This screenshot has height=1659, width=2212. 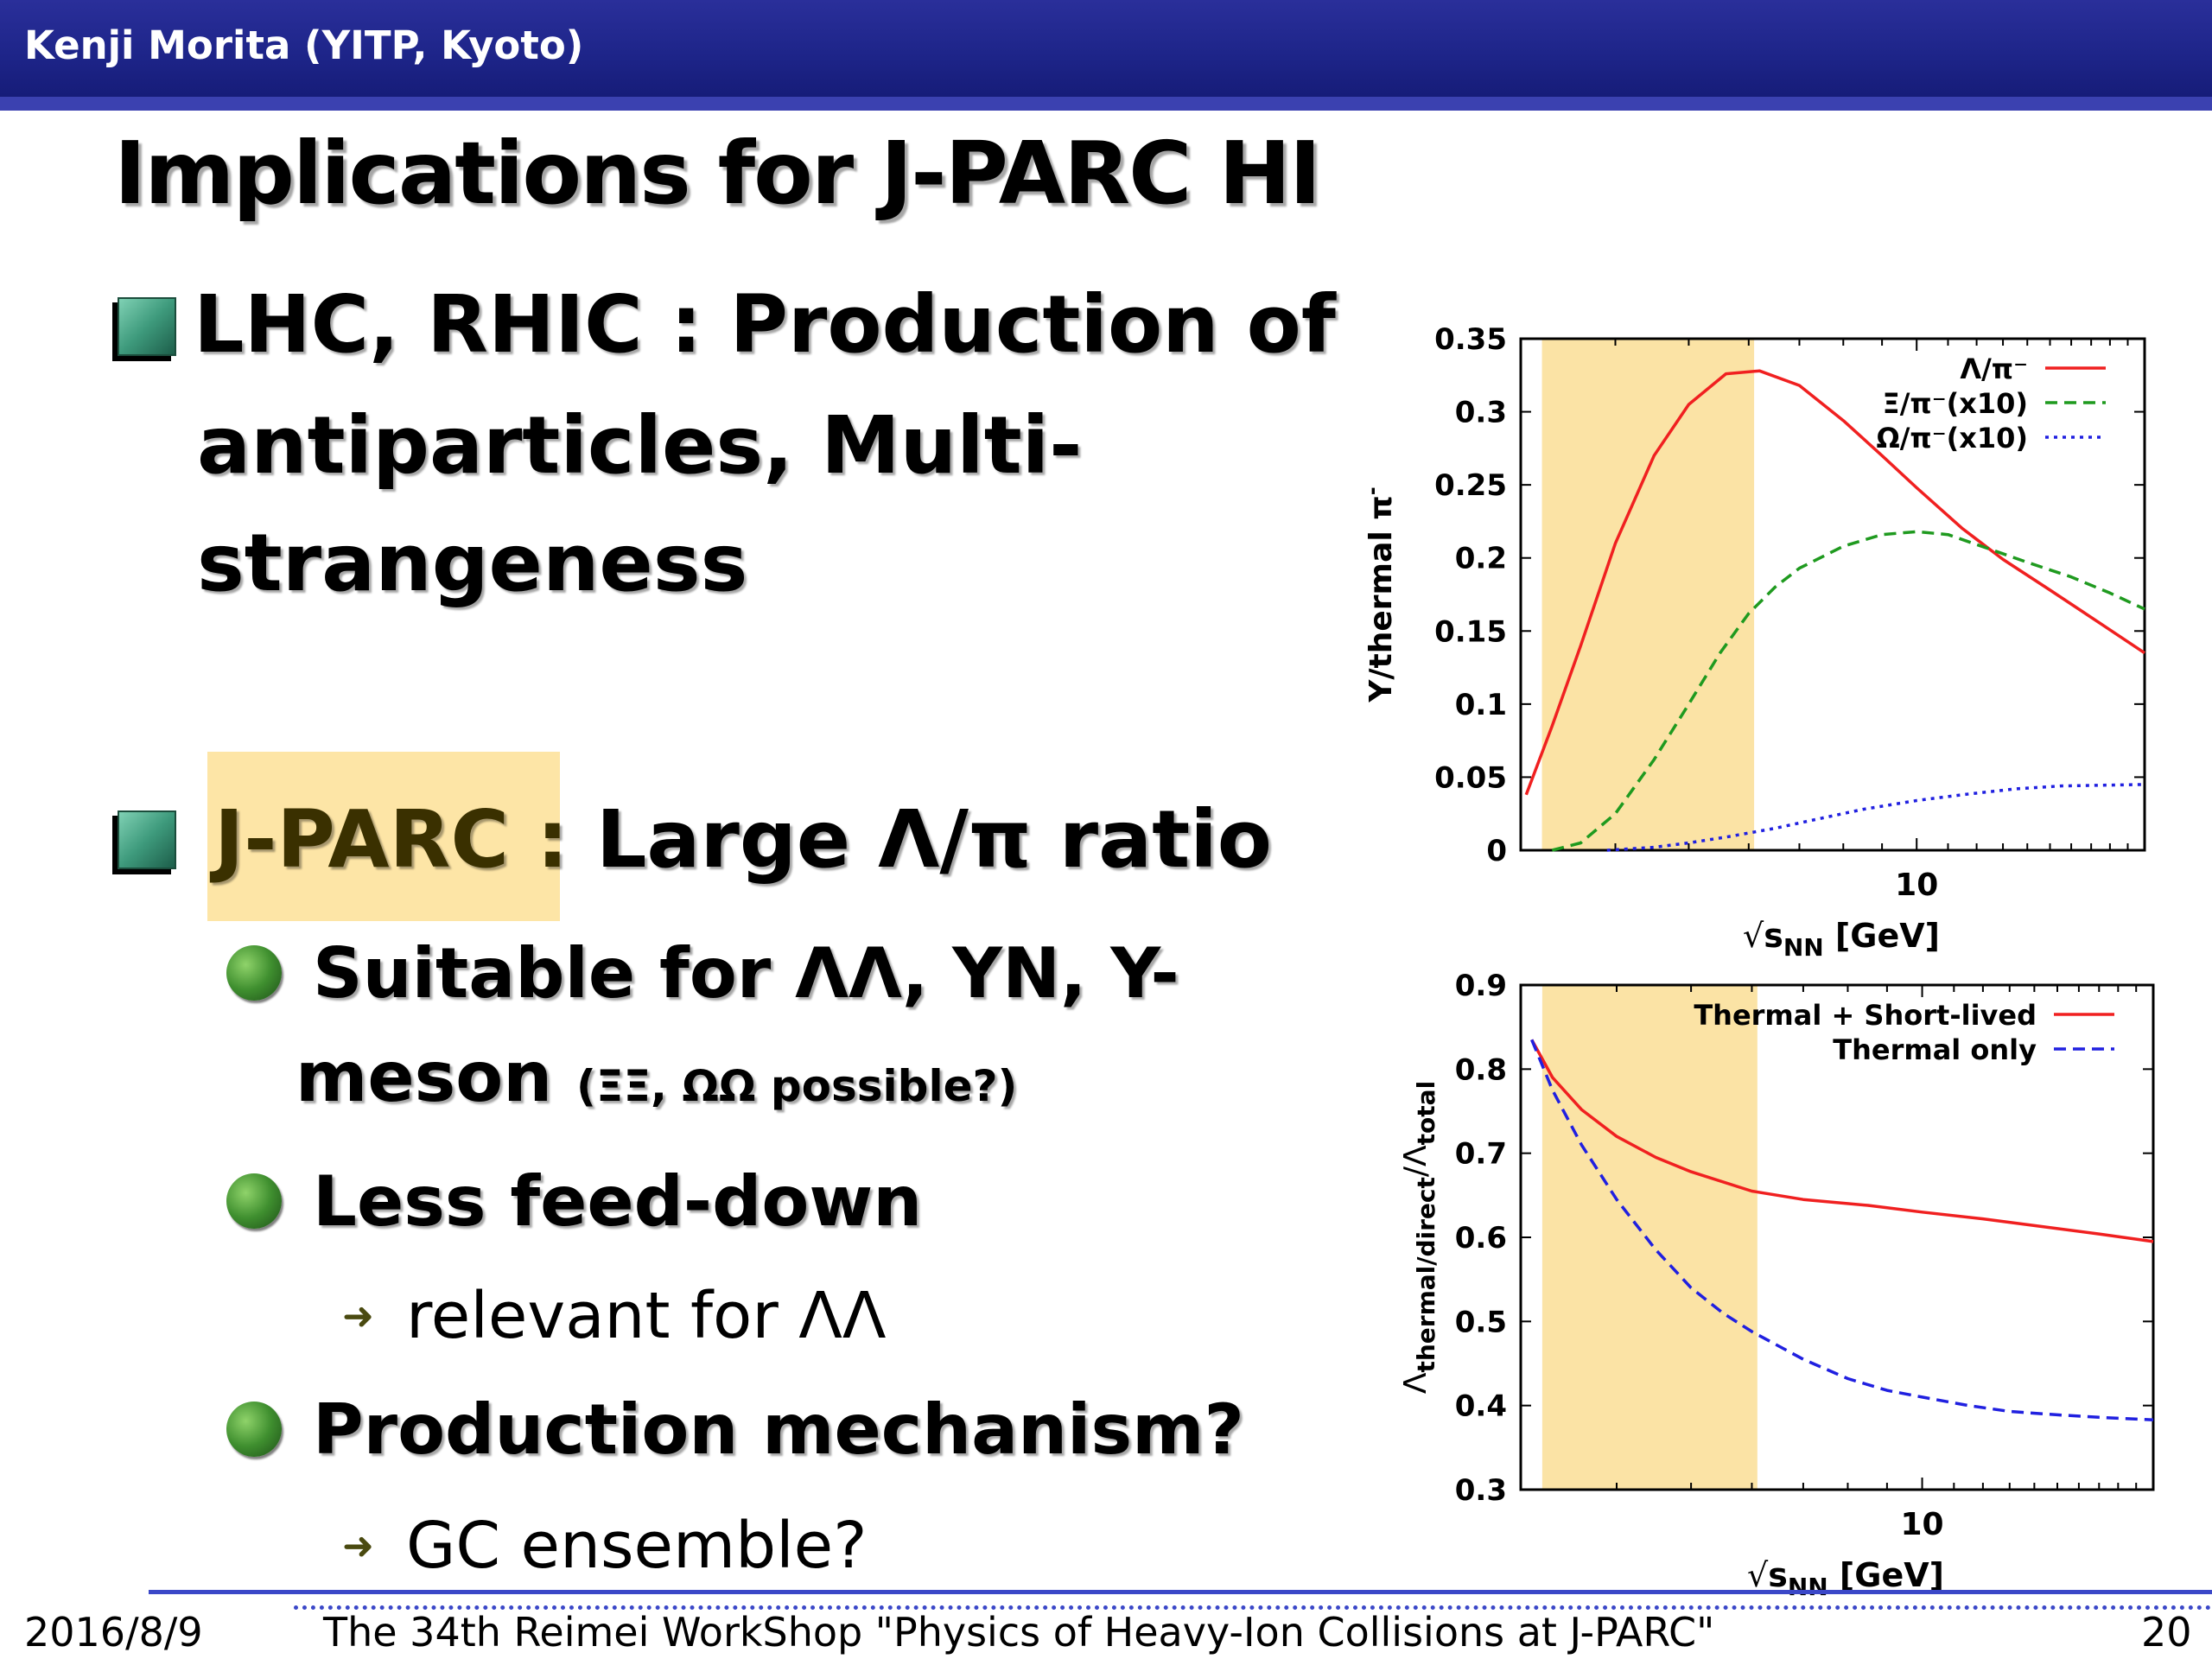 What do you see at coordinates (933, 839) in the screenshot?
I see `bullet-2-rest: Large Λ/π ratio` at bounding box center [933, 839].